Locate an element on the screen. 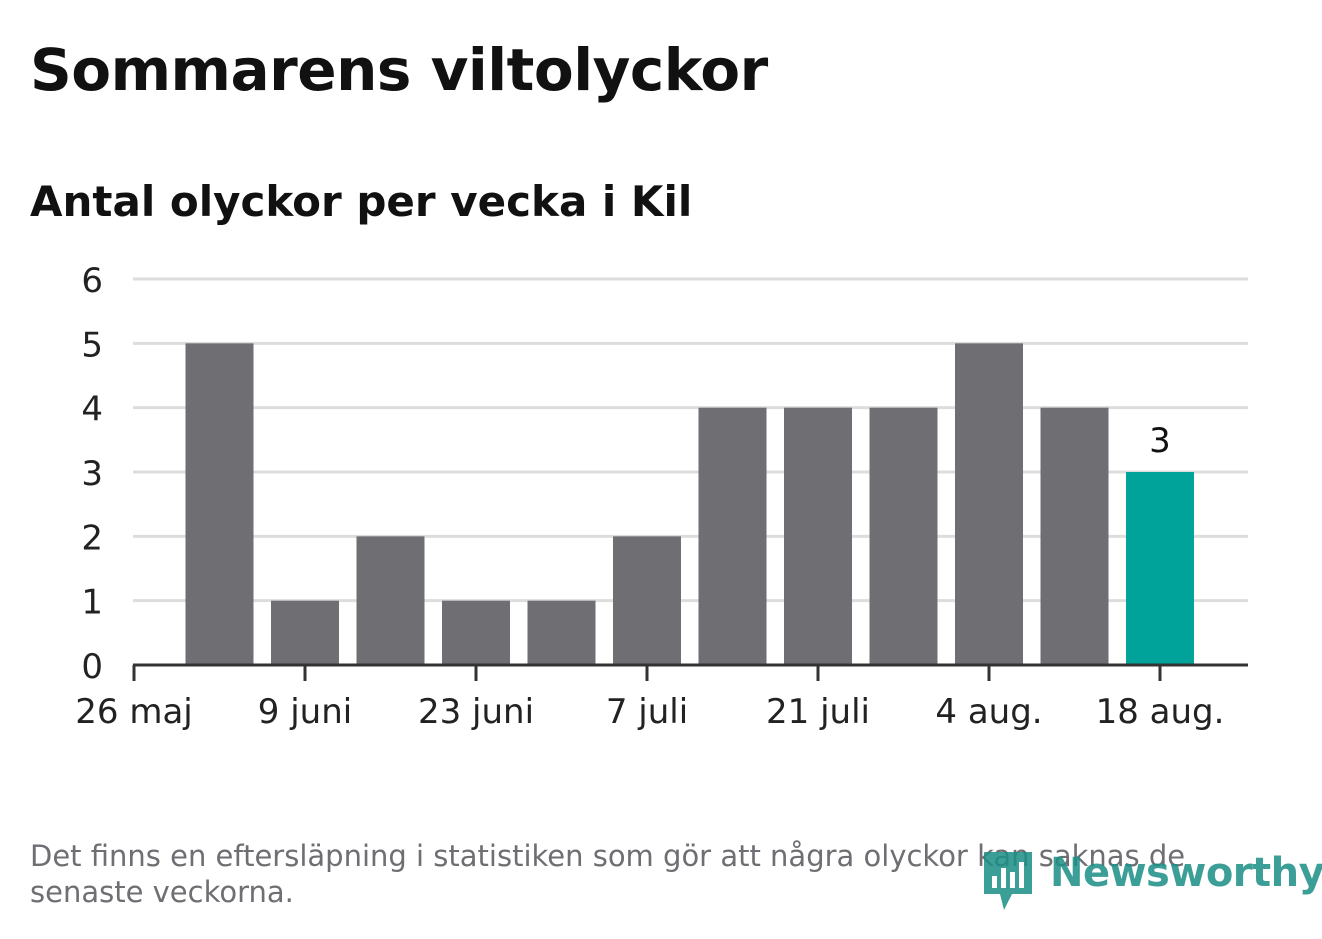 This screenshot has width=1322, height=939. y-tick-label: 3 is located at coordinates (92, 474).